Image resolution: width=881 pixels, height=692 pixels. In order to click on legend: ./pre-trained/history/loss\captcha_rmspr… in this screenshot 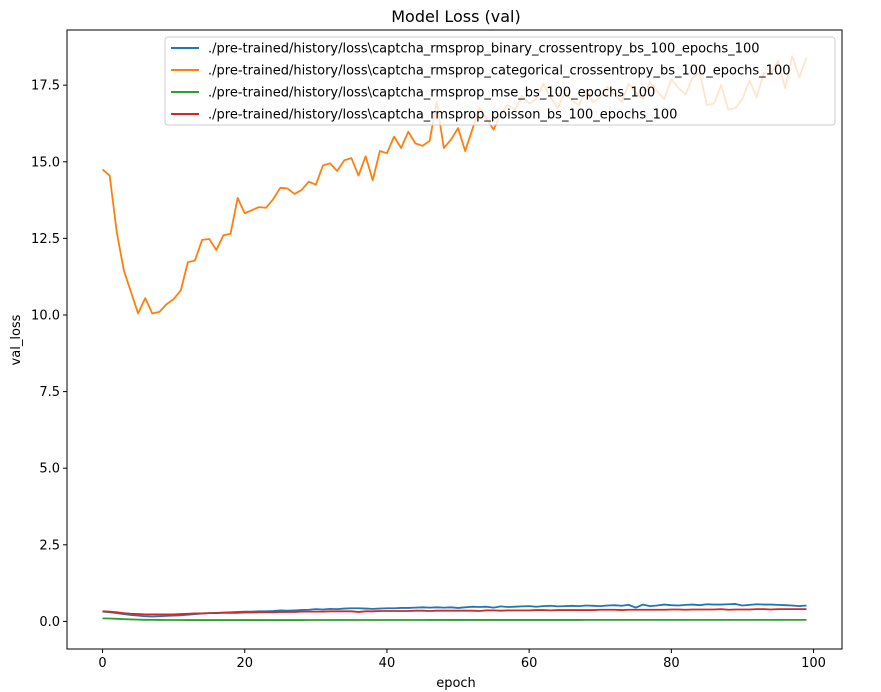, I will do `click(500, 81)`.